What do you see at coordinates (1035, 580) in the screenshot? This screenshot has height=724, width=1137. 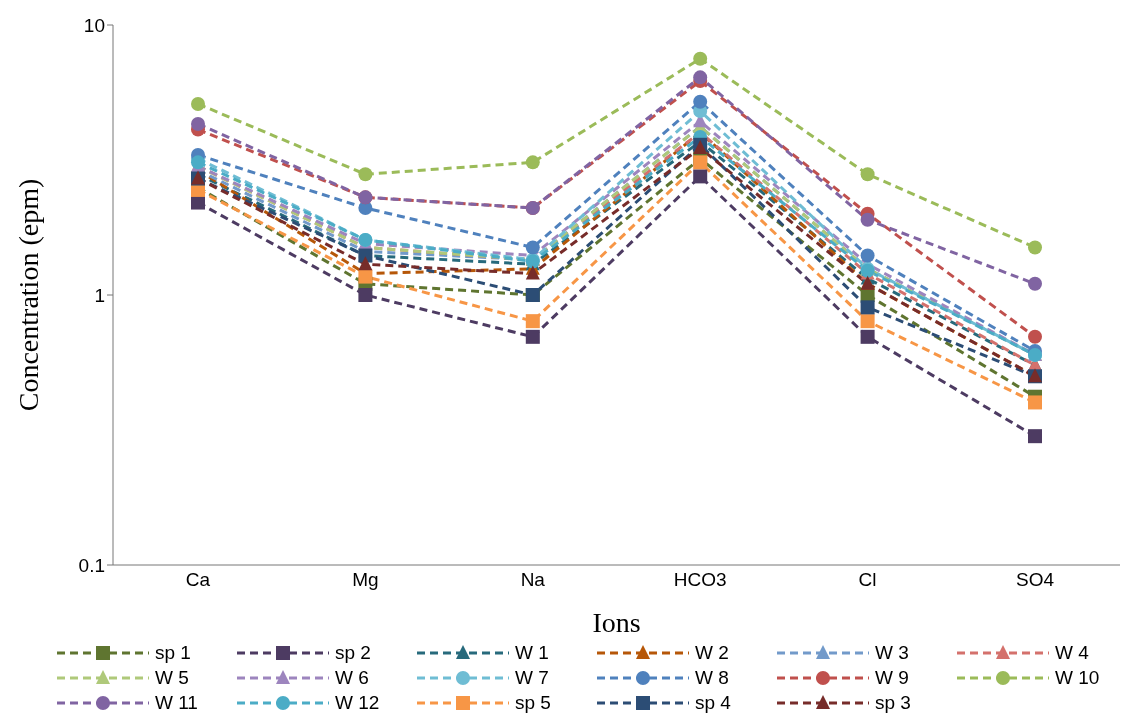 I see `x-tick-label: SO4` at bounding box center [1035, 580].